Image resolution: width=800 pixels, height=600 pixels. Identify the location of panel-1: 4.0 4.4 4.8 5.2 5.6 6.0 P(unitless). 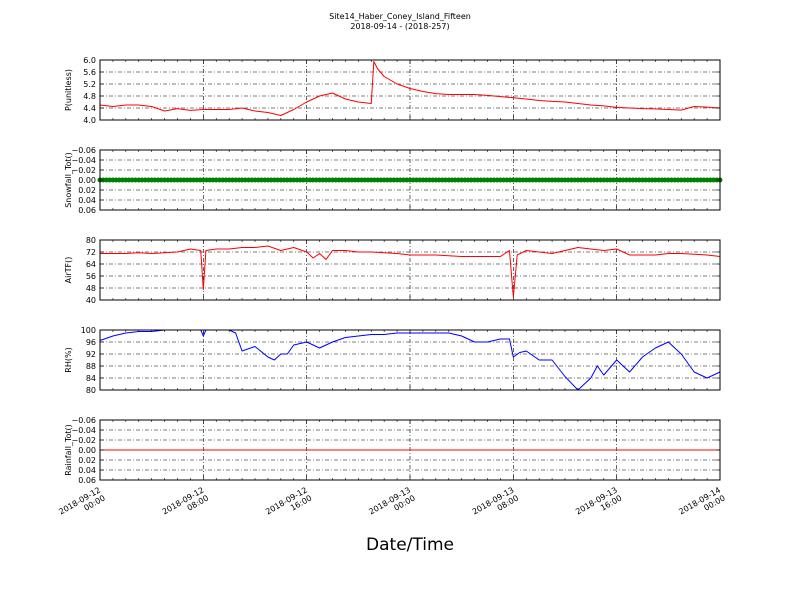
(392, 90).